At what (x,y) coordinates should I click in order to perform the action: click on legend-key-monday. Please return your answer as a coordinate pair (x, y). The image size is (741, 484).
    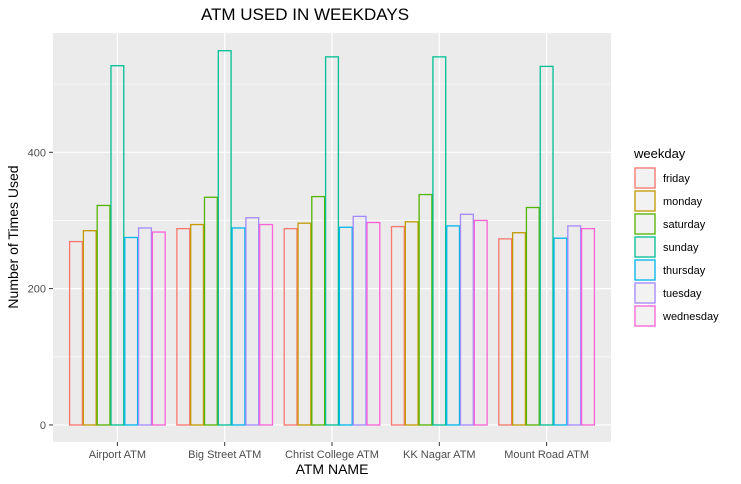
    Looking at the image, I should click on (645, 201).